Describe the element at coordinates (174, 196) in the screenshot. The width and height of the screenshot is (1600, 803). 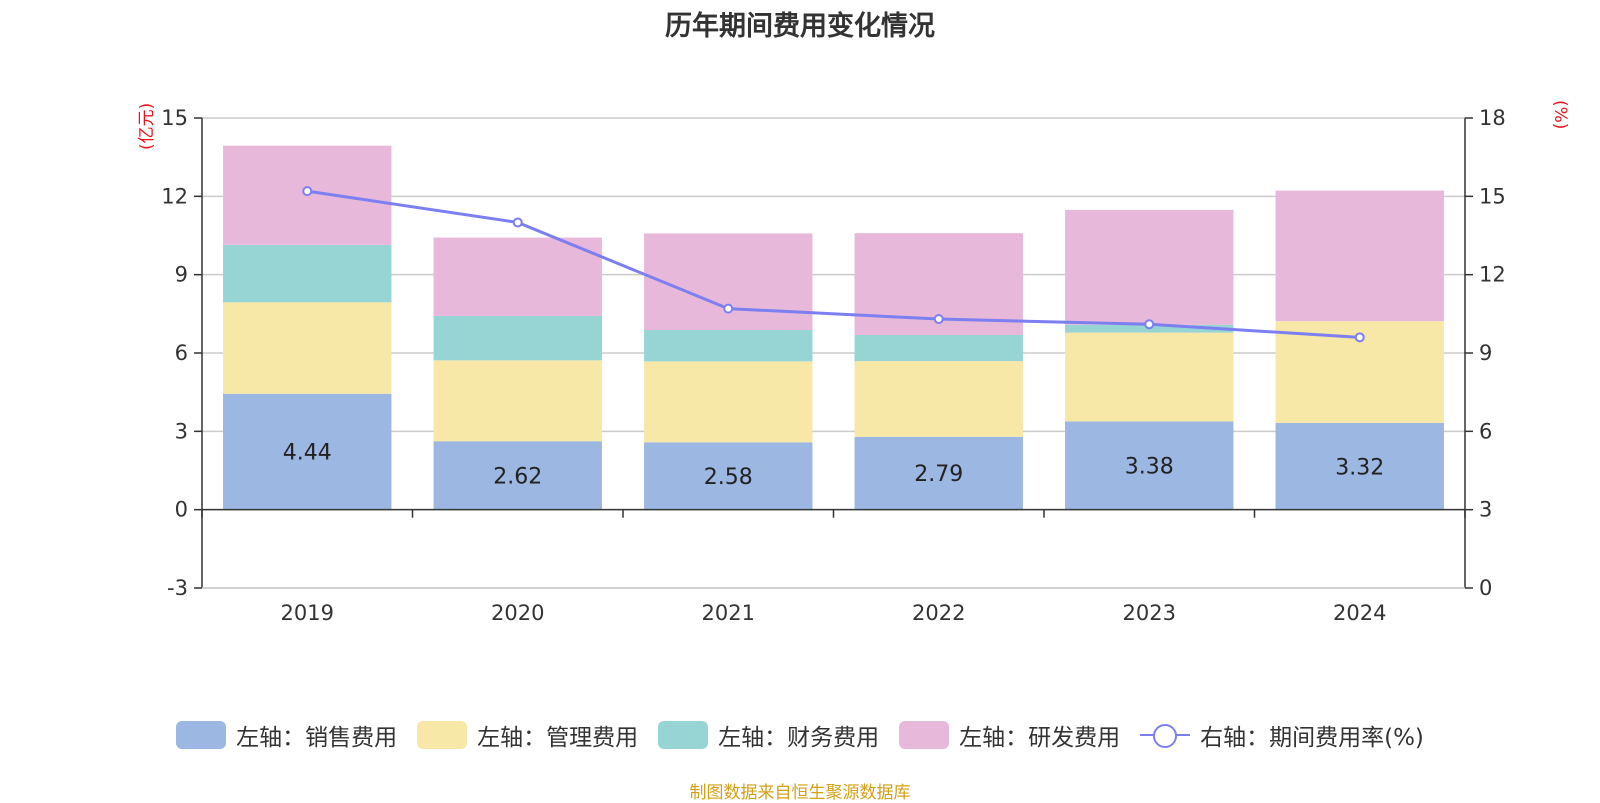
I see `left-tick-label: 12` at that location.